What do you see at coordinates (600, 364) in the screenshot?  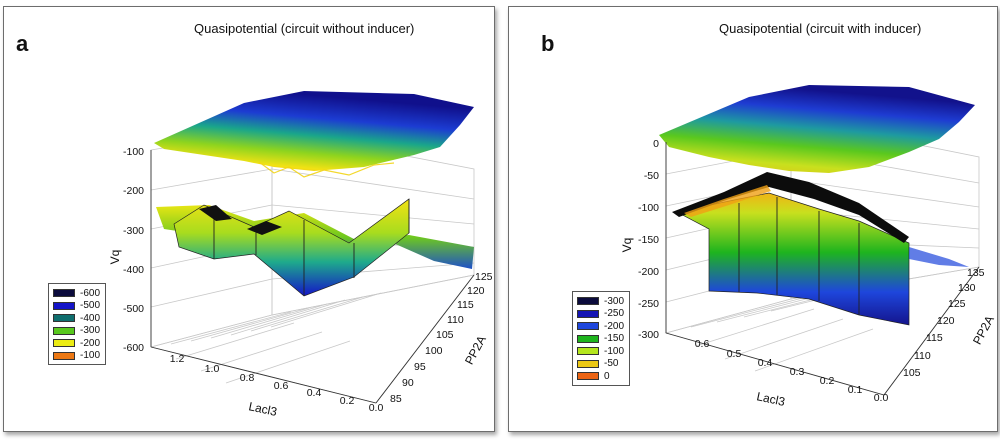 I see `legend-entry: -50` at bounding box center [600, 364].